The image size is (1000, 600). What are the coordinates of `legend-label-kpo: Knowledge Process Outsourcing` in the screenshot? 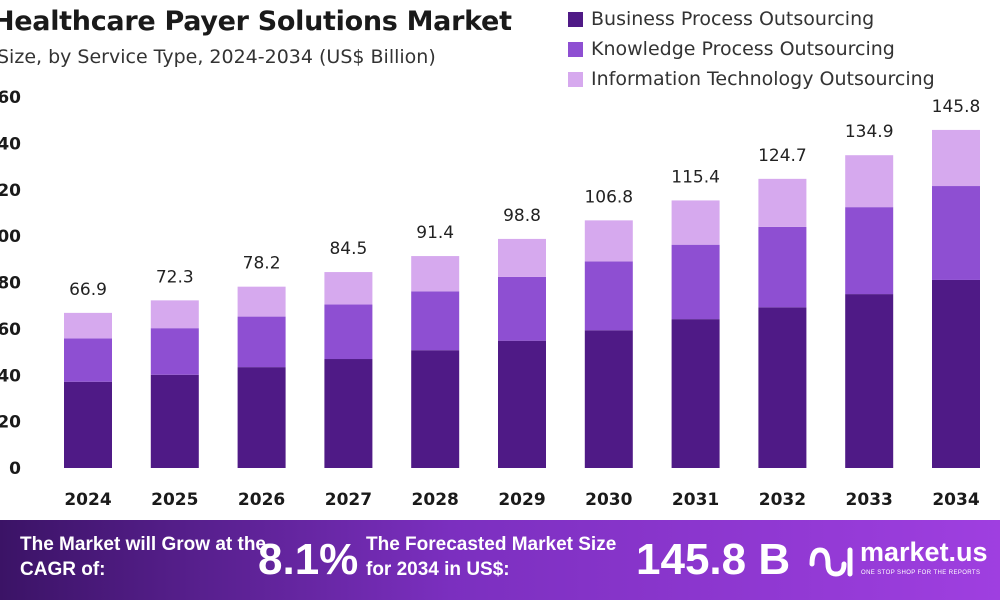 It's located at (743, 49).